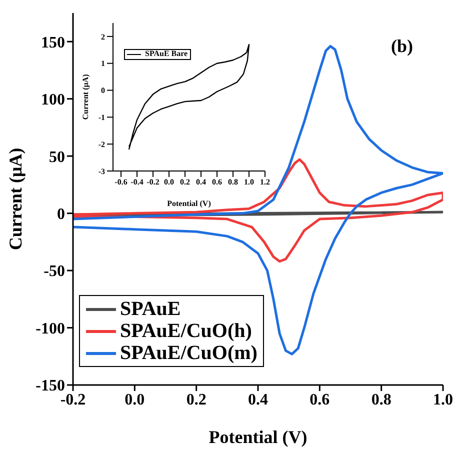 This screenshot has height=449, width=453. I want to click on annotation: (b), so click(402, 46).